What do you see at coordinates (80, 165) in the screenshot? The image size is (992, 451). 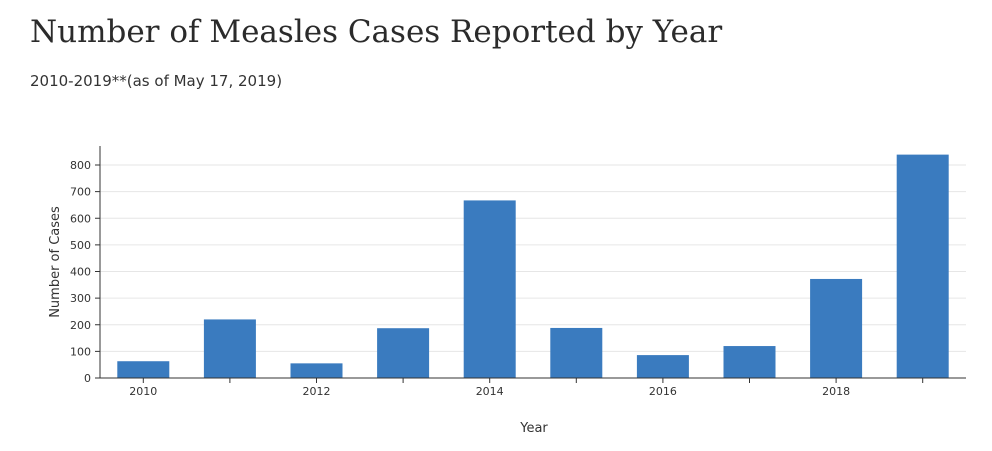 I see `y-tick-label: 800` at bounding box center [80, 165].